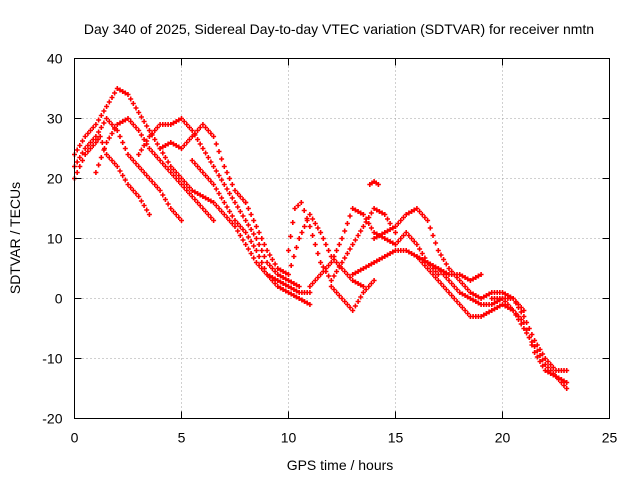 This screenshot has width=640, height=480. Describe the element at coordinates (52, 359) in the screenshot. I see `y-tick-label: -10` at that location.